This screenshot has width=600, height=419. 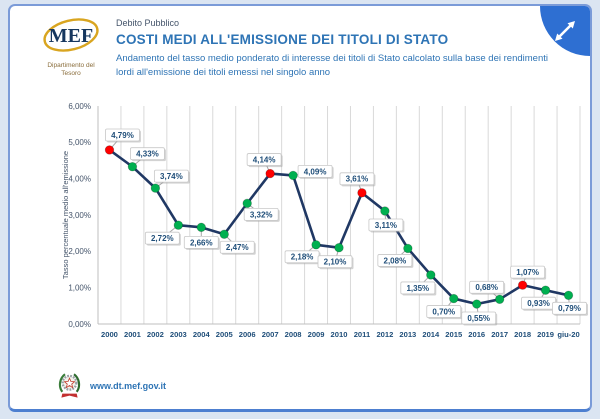 What do you see at coordinates (362, 334) in the screenshot?
I see `svg-text: 2011` at bounding box center [362, 334].